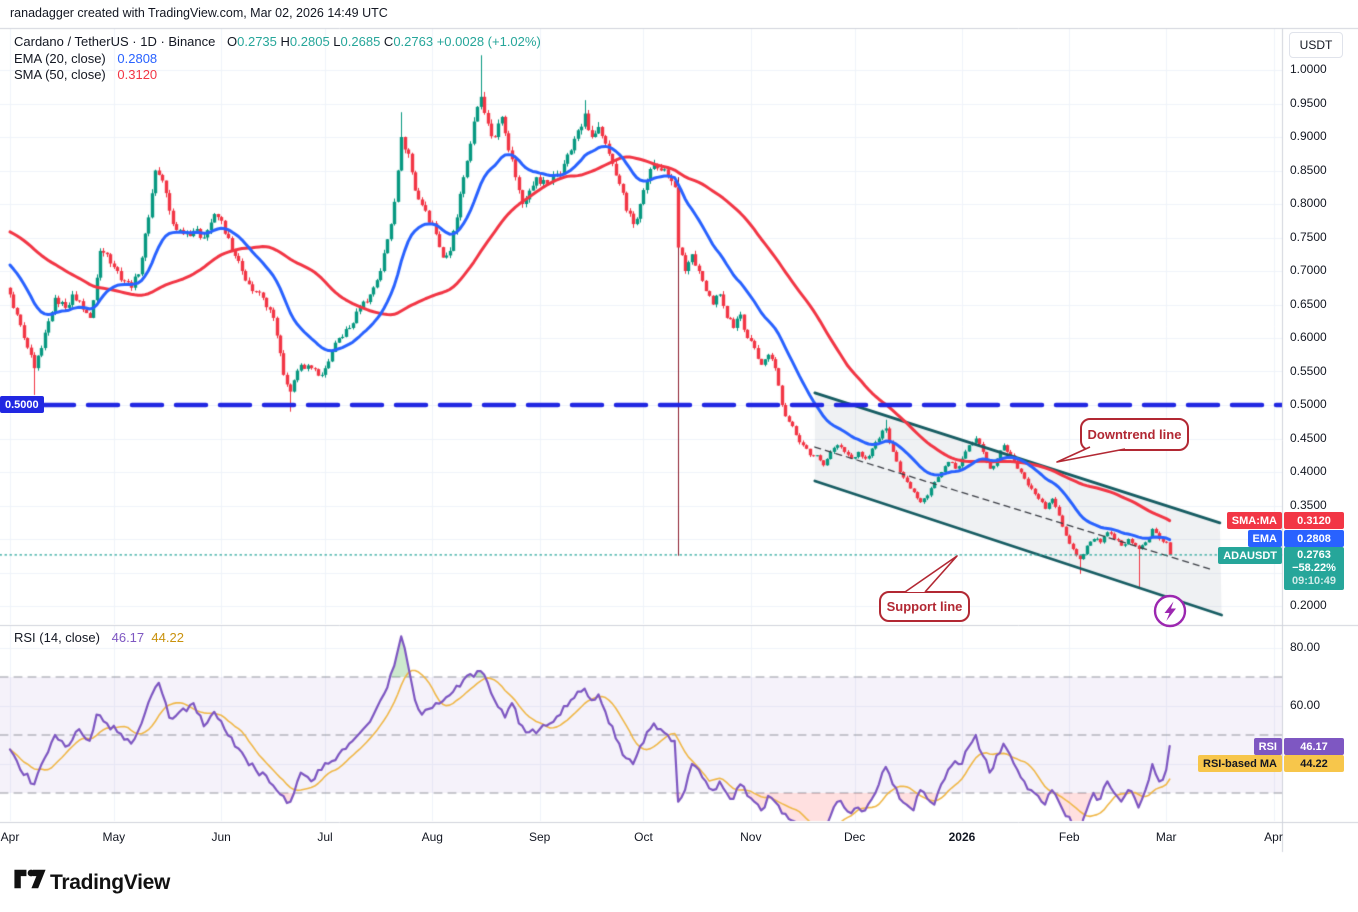 This screenshot has height=912, width=1358. What do you see at coordinates (1308, 169) in the screenshot?
I see `price-tick-label: 0.8500` at bounding box center [1308, 169].